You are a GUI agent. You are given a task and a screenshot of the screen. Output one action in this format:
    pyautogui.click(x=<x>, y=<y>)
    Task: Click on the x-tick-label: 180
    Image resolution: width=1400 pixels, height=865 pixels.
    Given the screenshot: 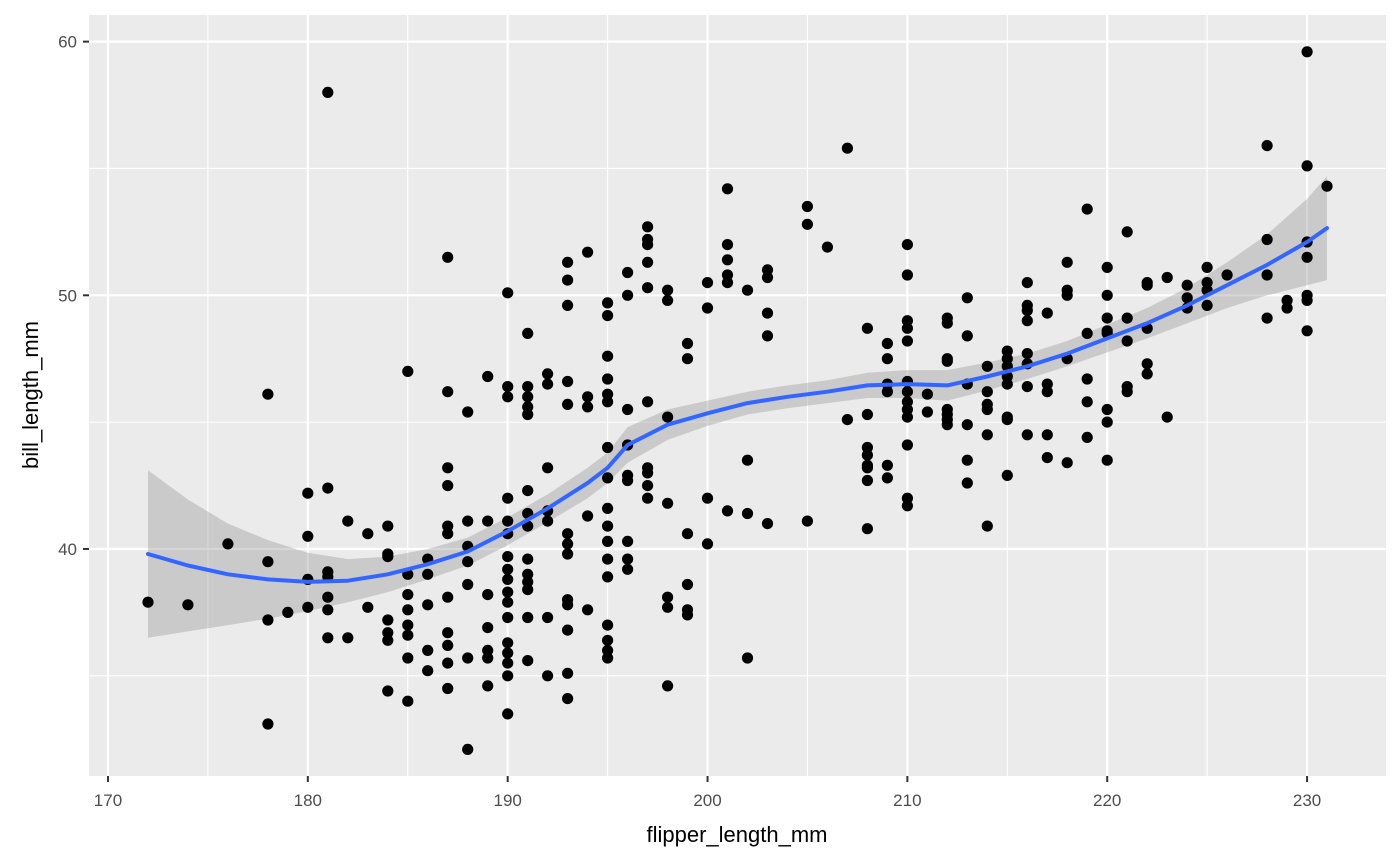 What is the action you would take?
    pyautogui.click(x=308, y=800)
    